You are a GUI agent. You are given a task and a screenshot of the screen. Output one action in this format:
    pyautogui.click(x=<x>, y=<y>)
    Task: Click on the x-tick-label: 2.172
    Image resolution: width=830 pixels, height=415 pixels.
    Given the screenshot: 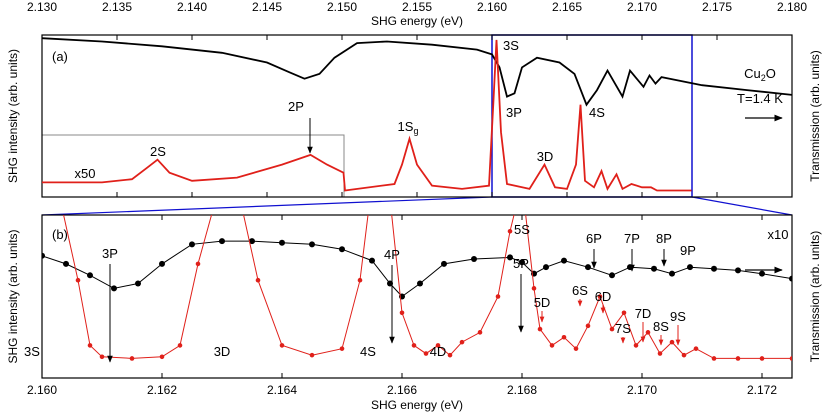 What is the action you would take?
    pyautogui.click(x=762, y=390)
    